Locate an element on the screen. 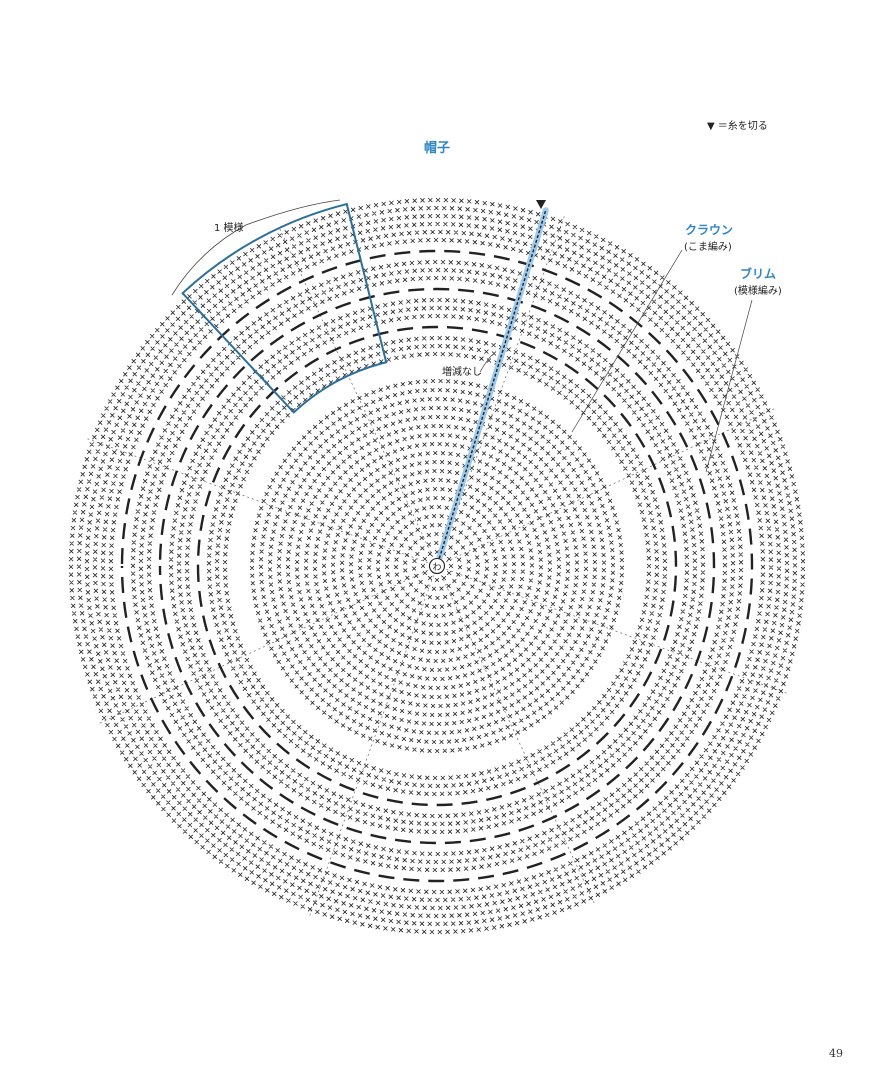  no-increase-leader is located at coordinates (486, 363).